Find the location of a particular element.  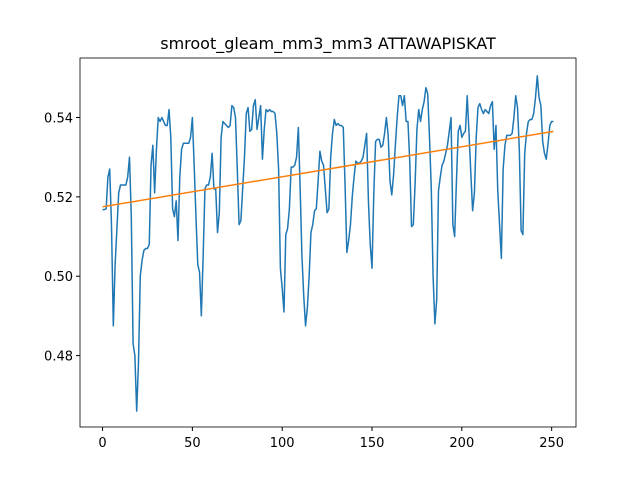

line-series is located at coordinates (328, 169).